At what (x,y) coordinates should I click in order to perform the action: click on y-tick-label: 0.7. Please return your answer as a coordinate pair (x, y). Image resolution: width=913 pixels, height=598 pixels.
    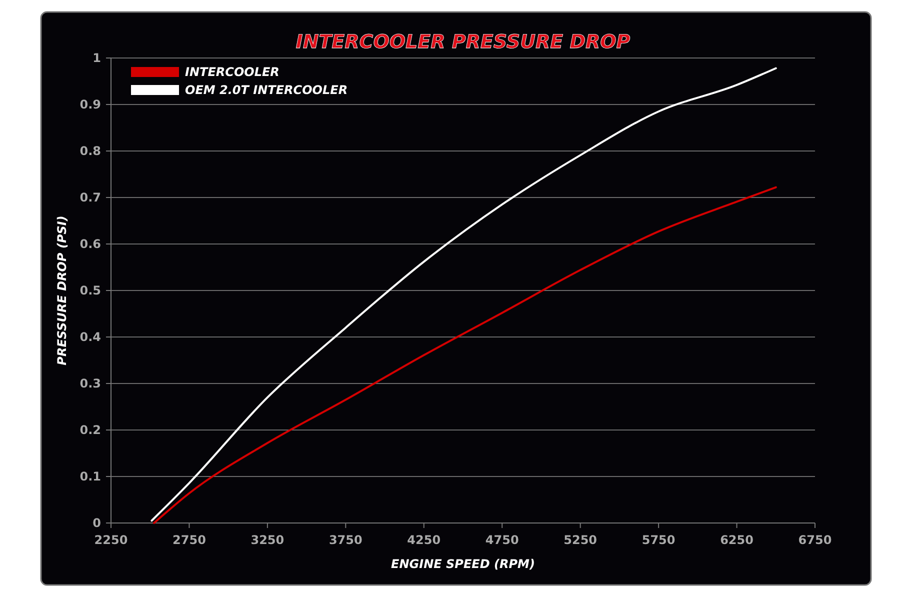
    Looking at the image, I should click on (90, 197).